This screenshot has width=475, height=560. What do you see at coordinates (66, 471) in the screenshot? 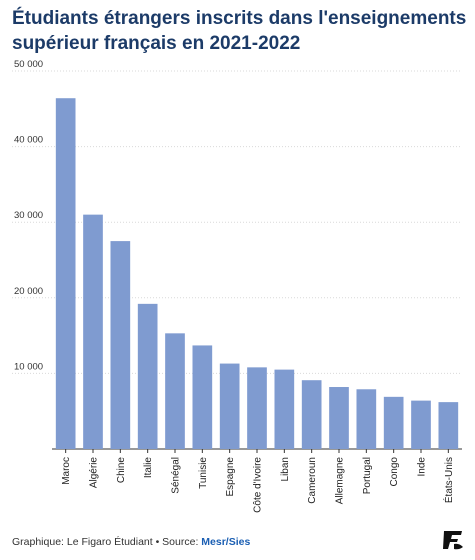
I see `x-tick-label: Maroc` at bounding box center [66, 471].